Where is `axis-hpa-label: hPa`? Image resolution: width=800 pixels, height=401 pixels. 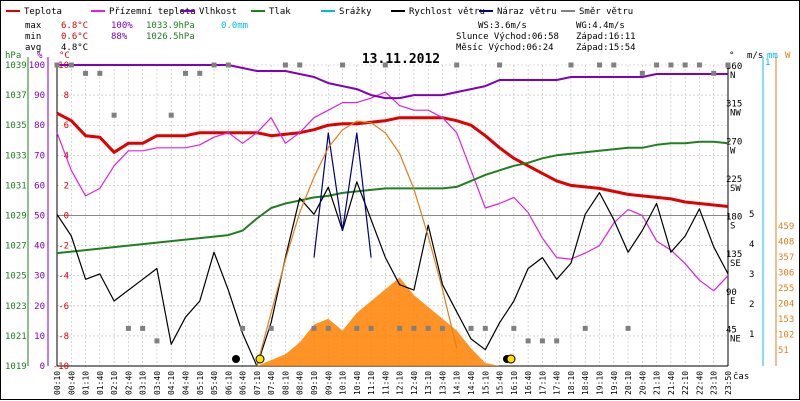 axis-hpa-label: hPa is located at coordinates (13, 56).